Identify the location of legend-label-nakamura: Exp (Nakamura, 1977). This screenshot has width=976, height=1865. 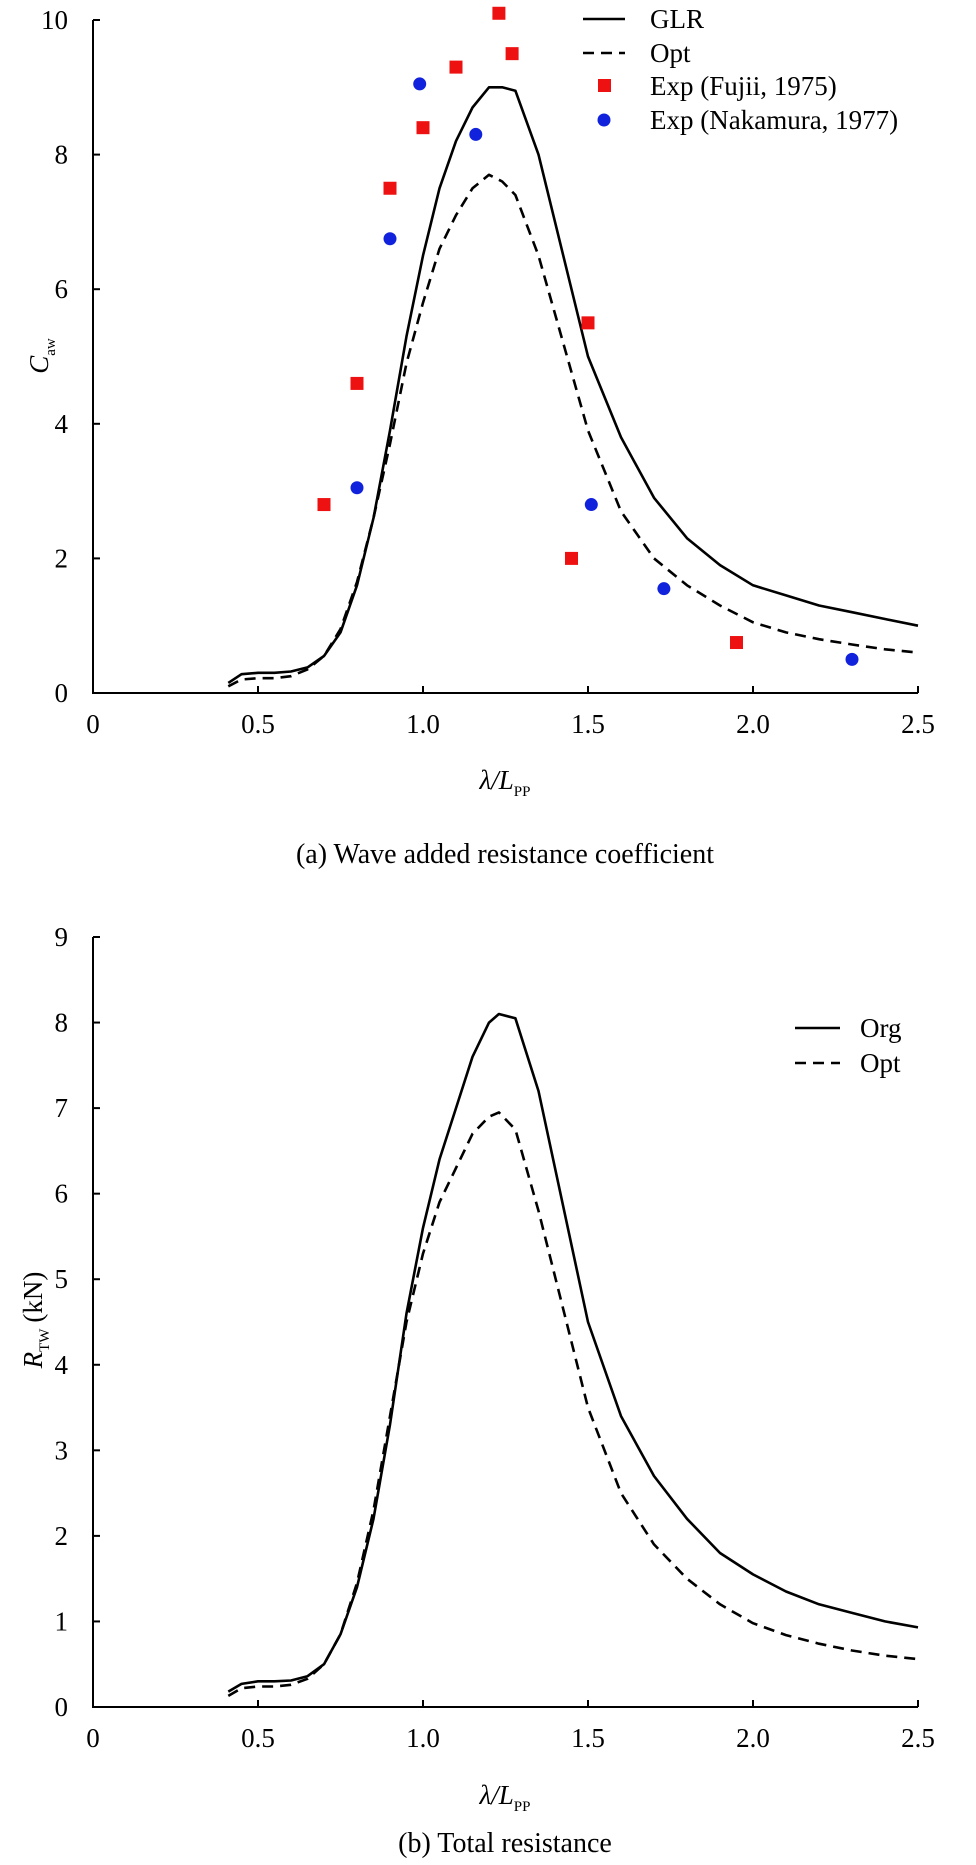
(774, 120).